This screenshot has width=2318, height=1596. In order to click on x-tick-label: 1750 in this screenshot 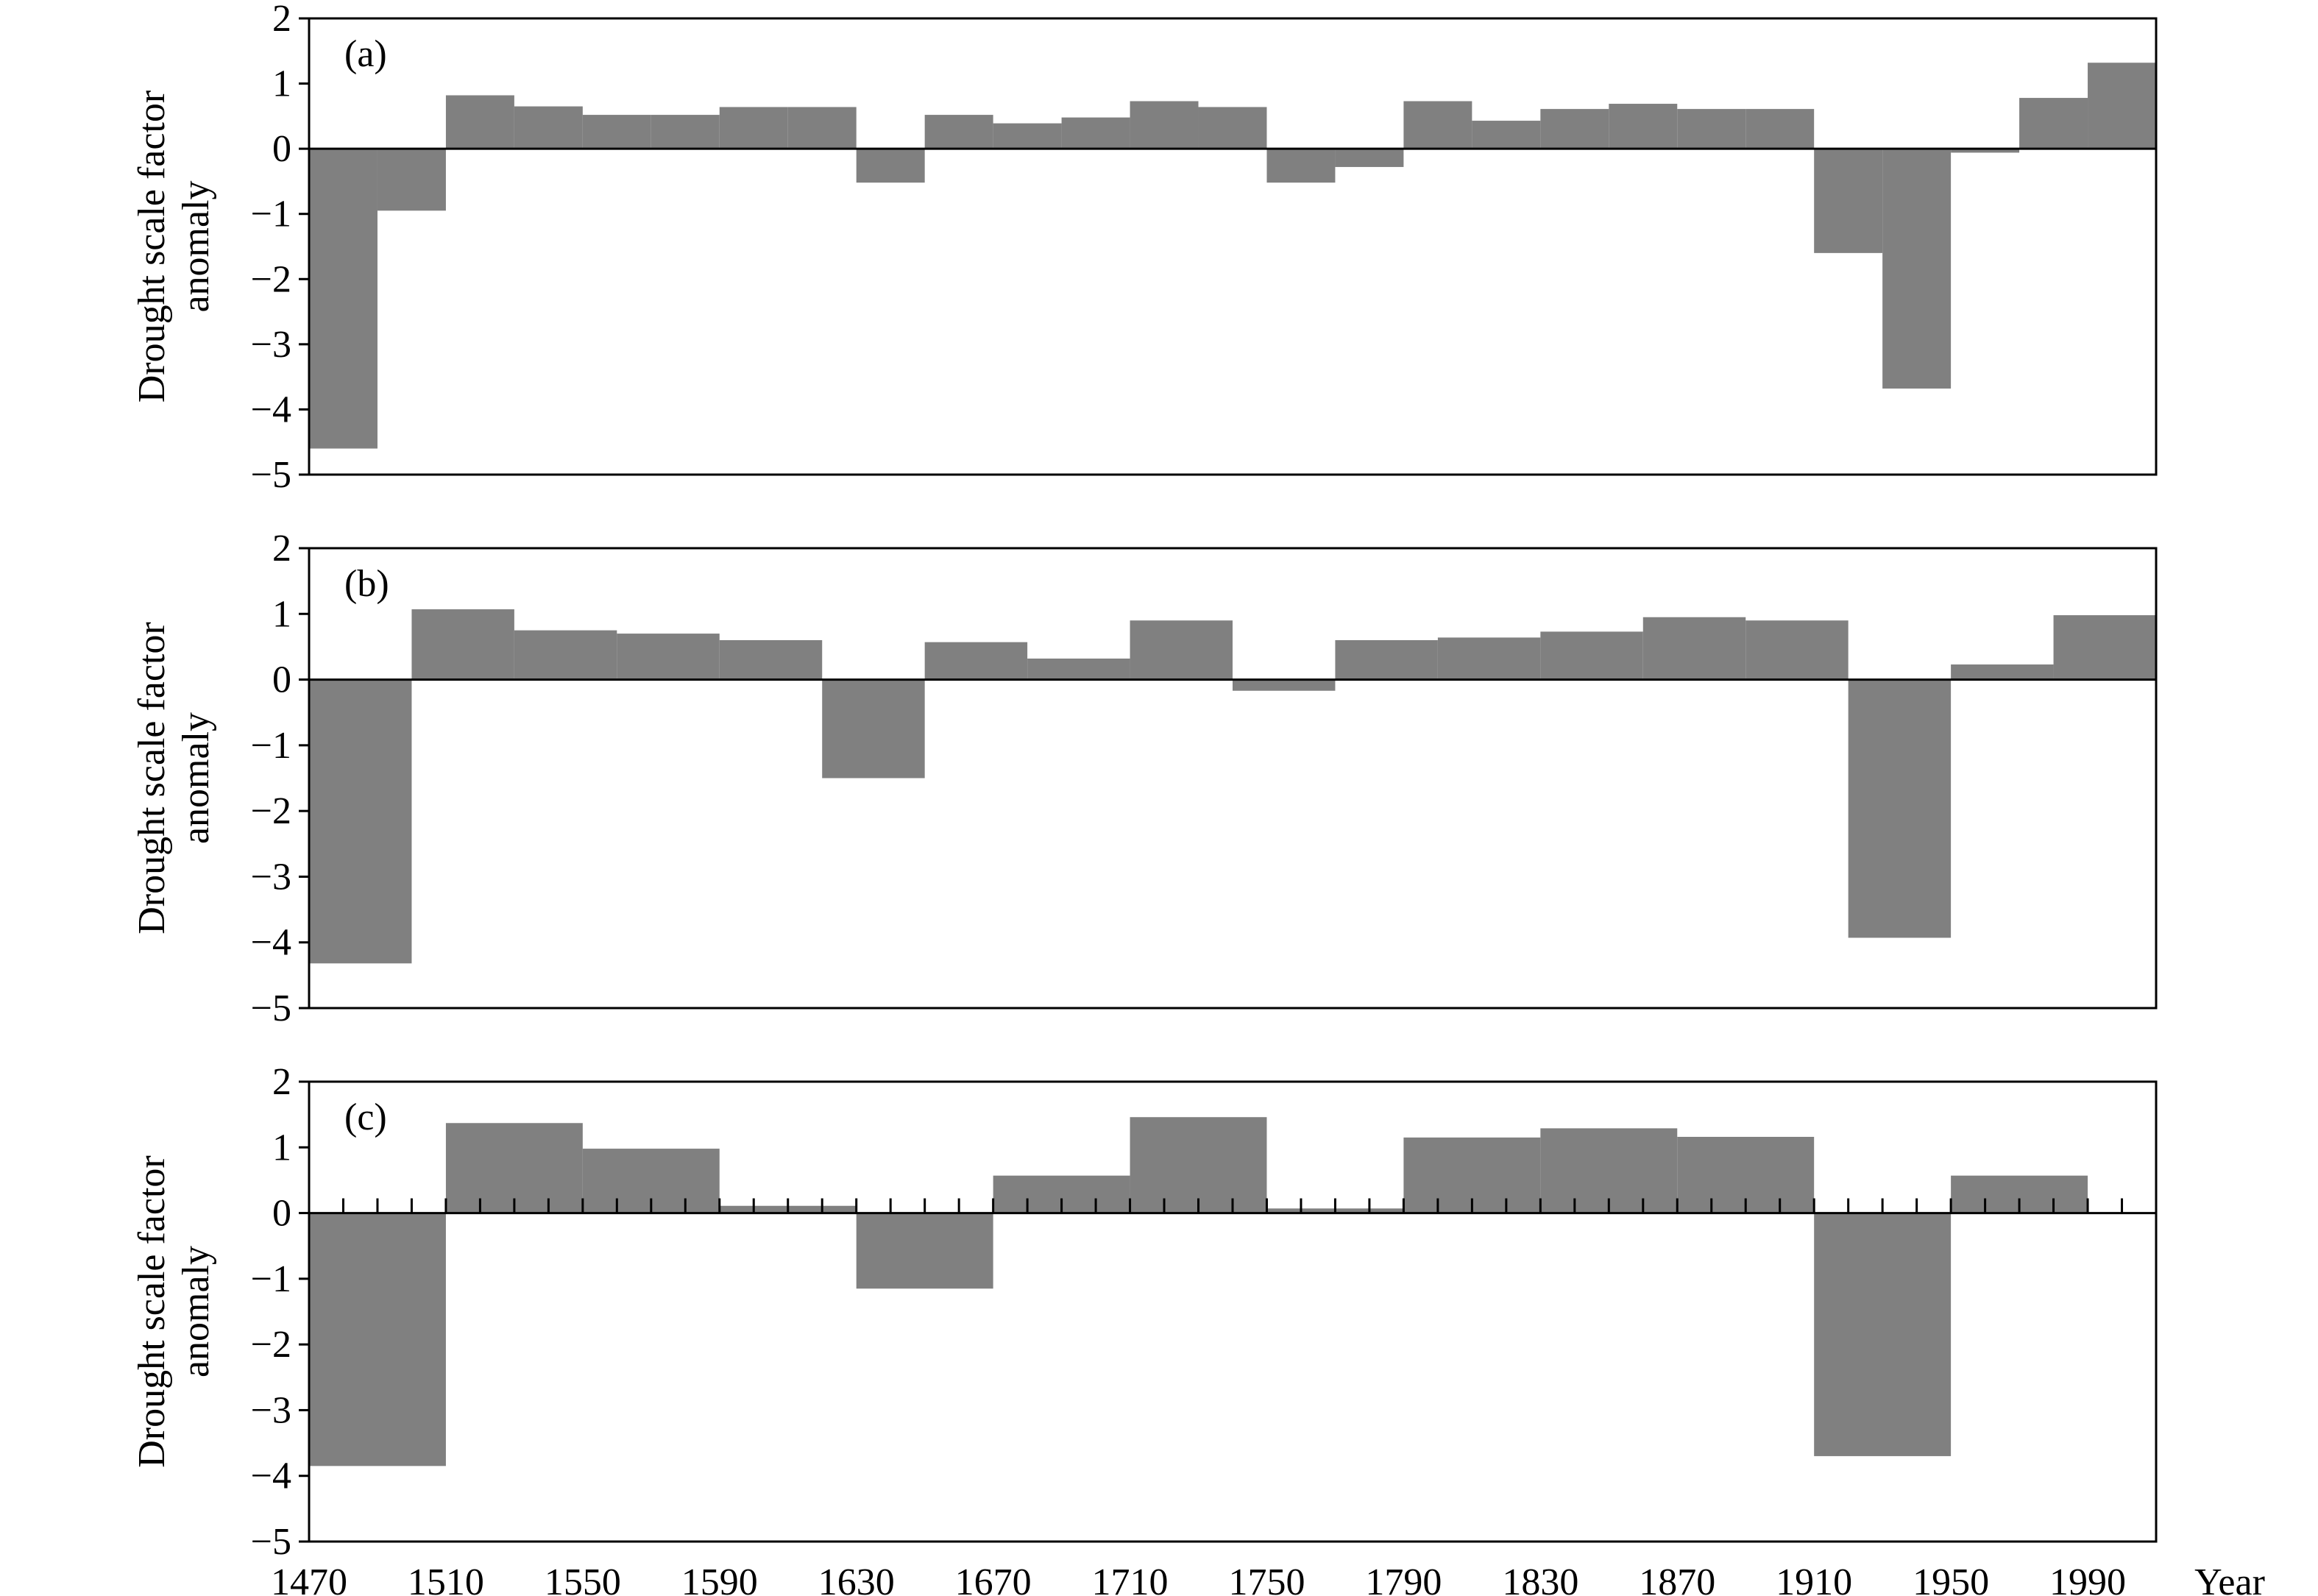, I will do `click(1267, 1579)`.